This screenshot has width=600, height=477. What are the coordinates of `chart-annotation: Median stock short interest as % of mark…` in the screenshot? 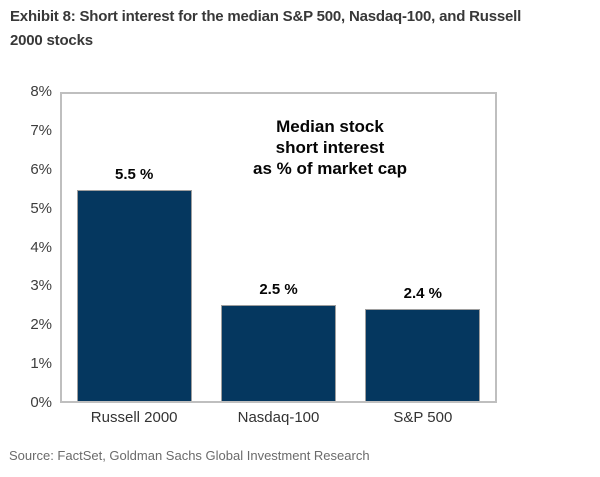 It's located at (330, 147).